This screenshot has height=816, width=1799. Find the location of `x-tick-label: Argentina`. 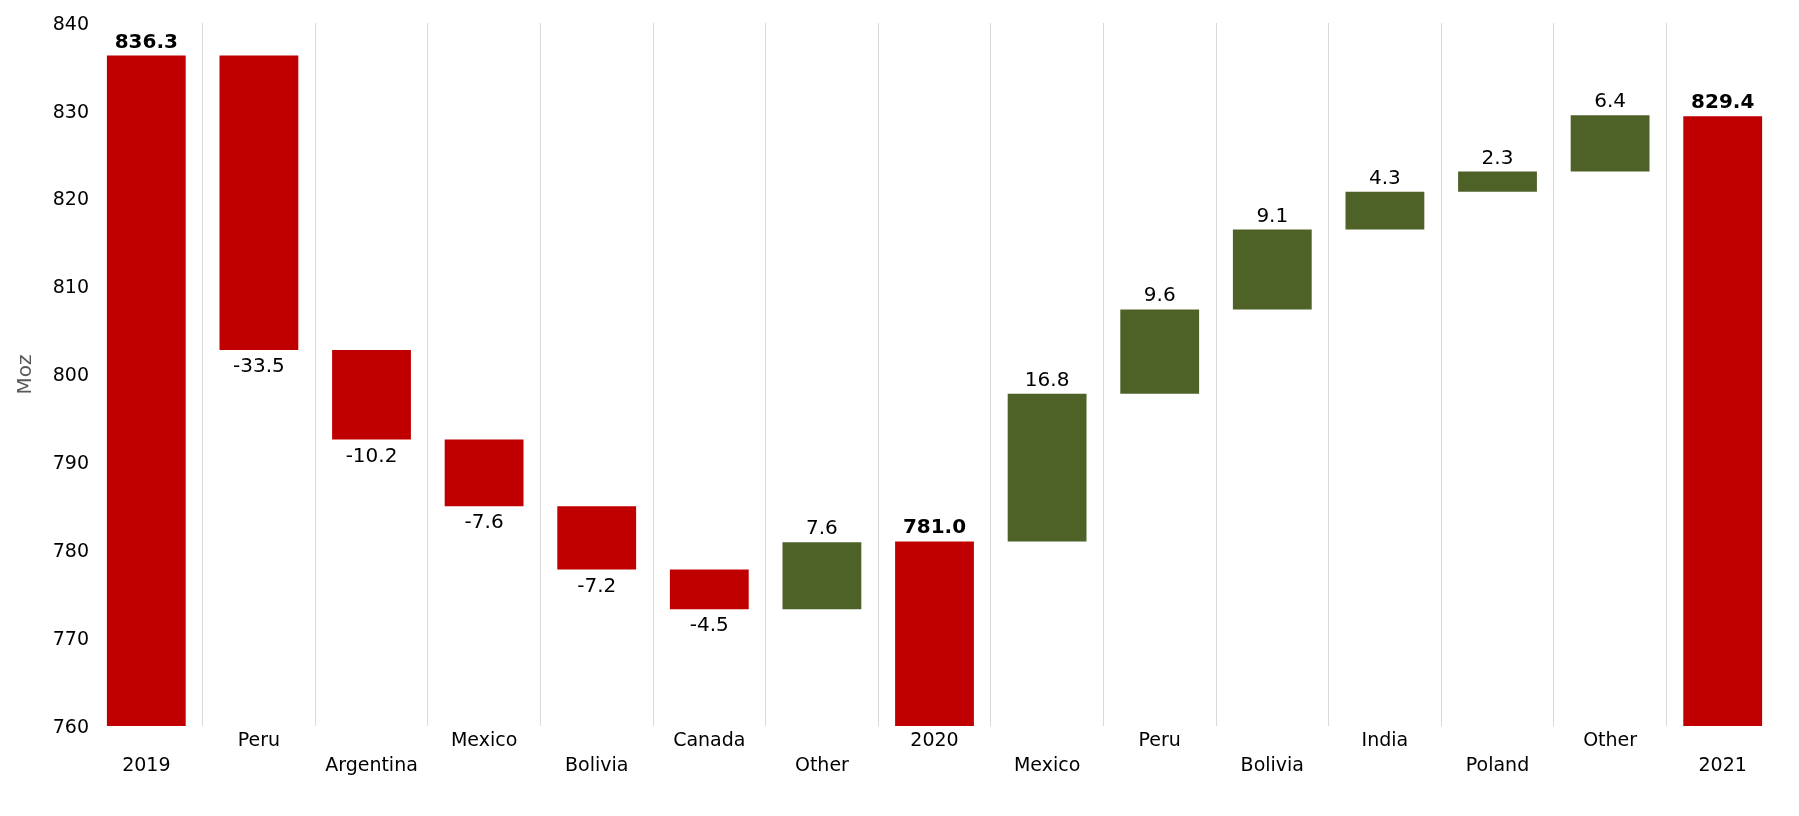

x-tick-label: Argentina is located at coordinates (371, 763).